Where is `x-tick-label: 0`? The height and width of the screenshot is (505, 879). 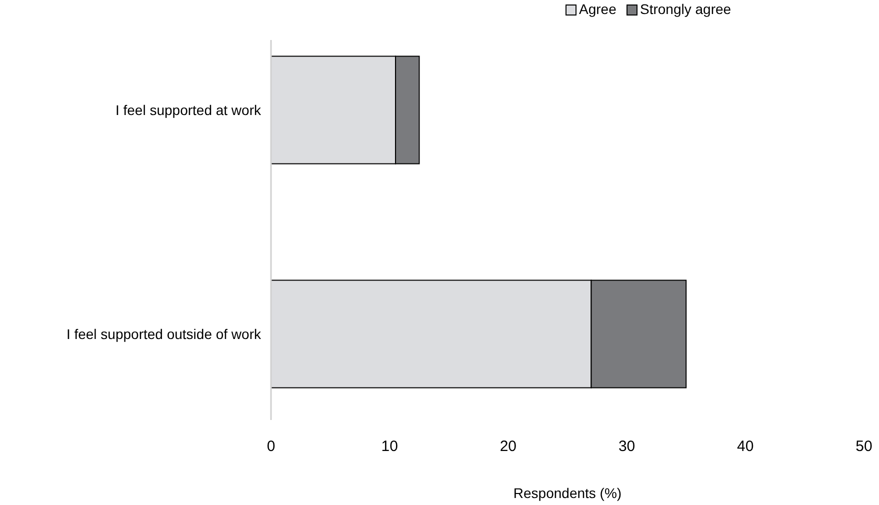 x-tick-label: 0 is located at coordinates (271, 446).